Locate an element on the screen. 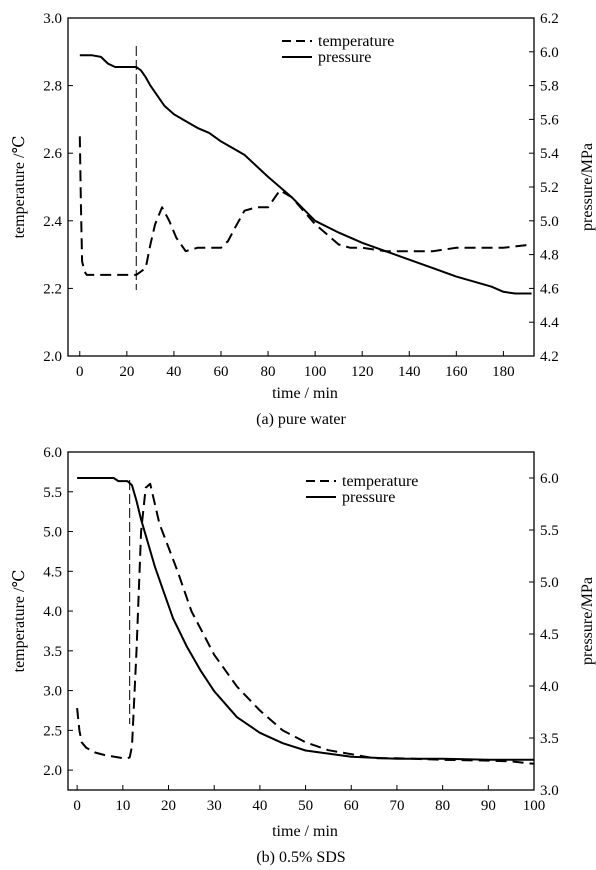 The width and height of the screenshot is (596, 870). x-tick-label: 180 is located at coordinates (503, 372).